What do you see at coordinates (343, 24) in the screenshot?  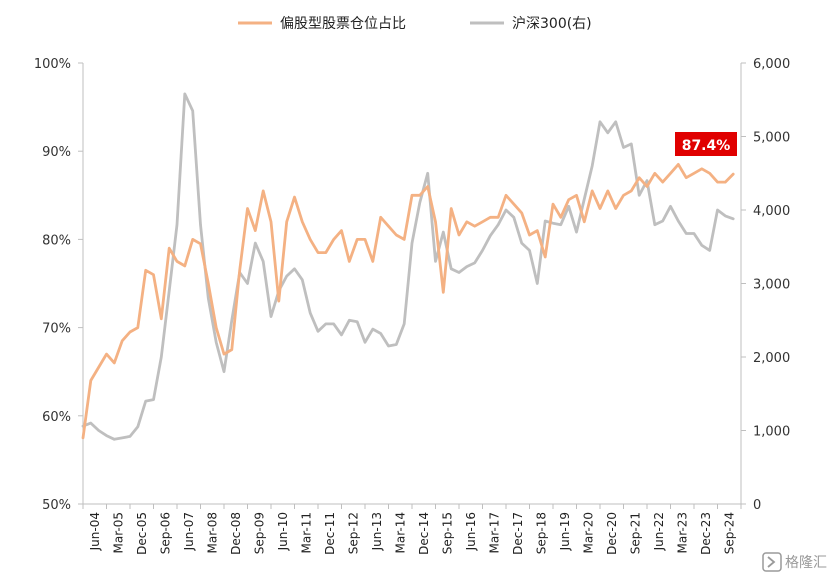 I see `legend-label: 偏股型股票仓位占比` at bounding box center [343, 24].